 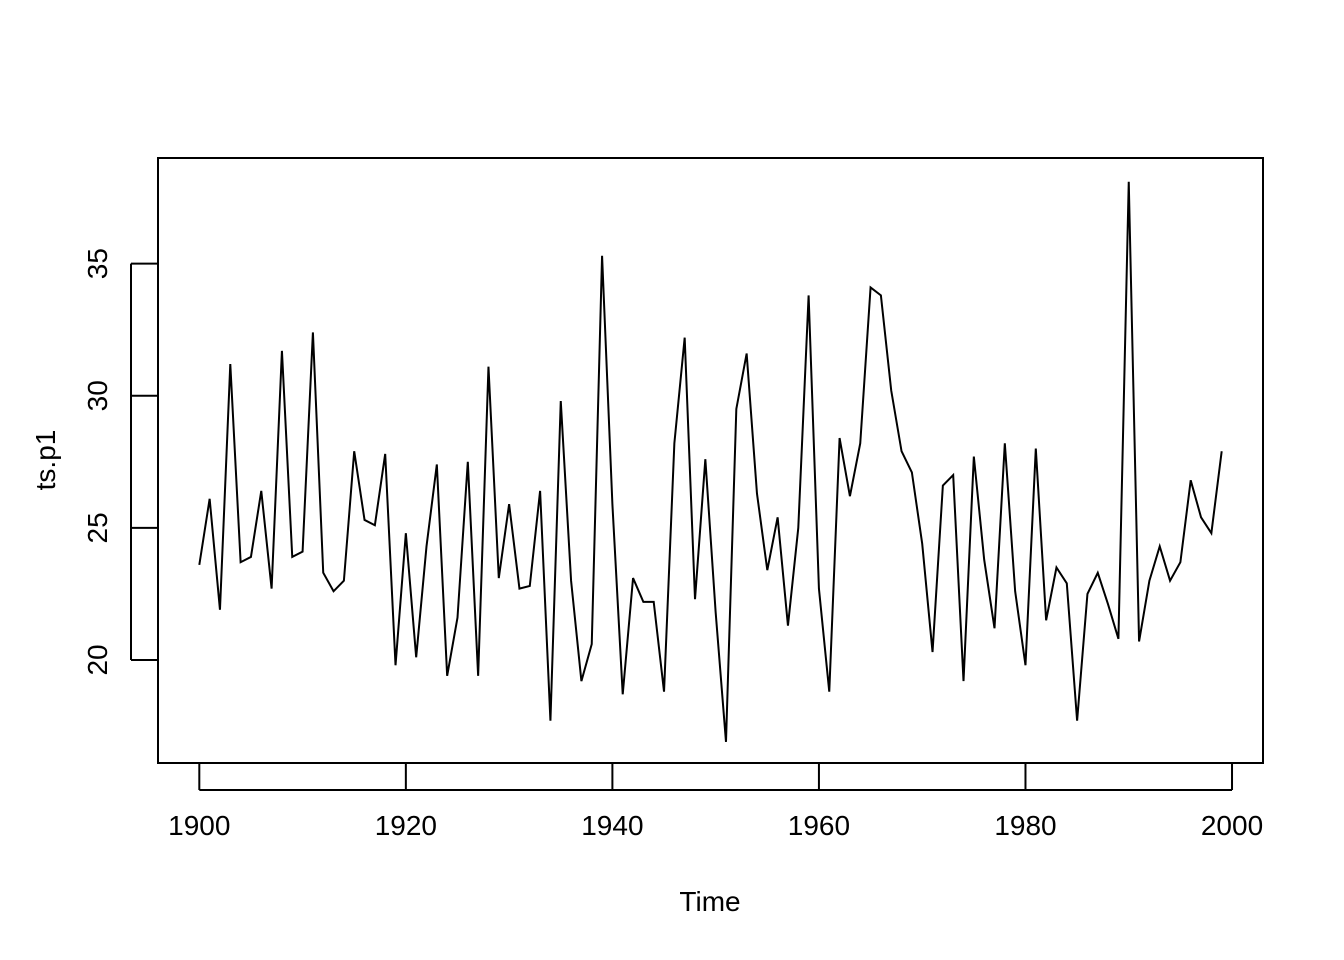 What do you see at coordinates (1025, 825) in the screenshot?
I see `x-tick-label: 1980` at bounding box center [1025, 825].